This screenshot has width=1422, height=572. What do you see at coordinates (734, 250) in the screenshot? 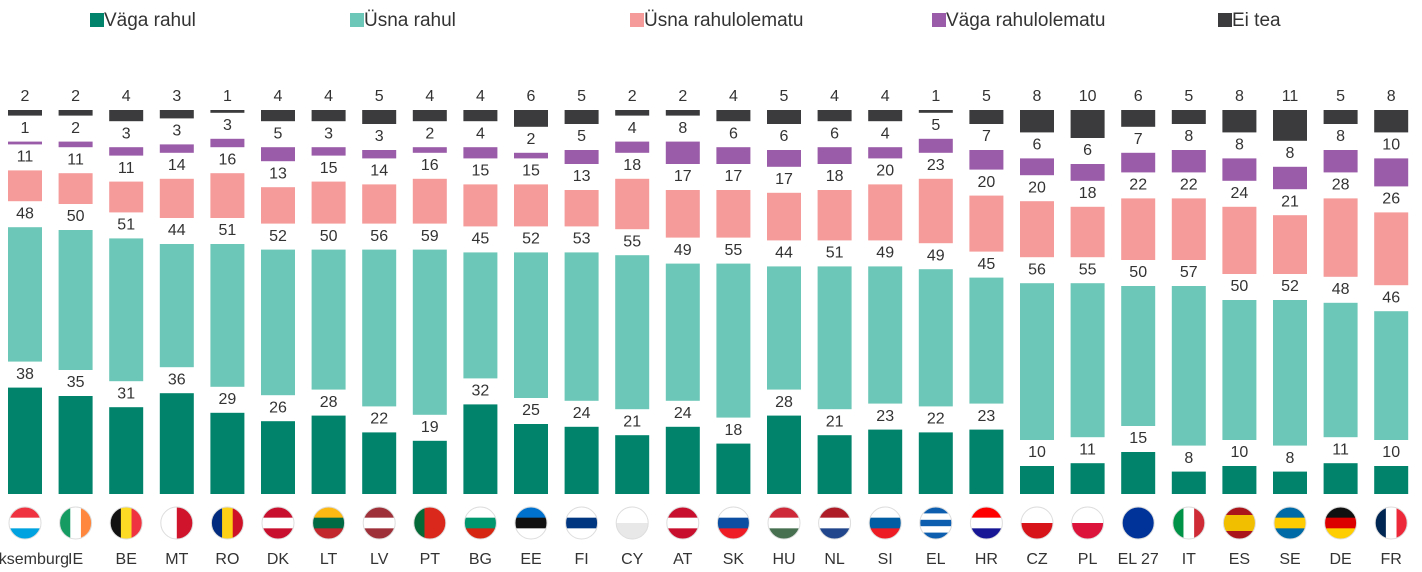
I see `data-label: 55` at bounding box center [734, 250].